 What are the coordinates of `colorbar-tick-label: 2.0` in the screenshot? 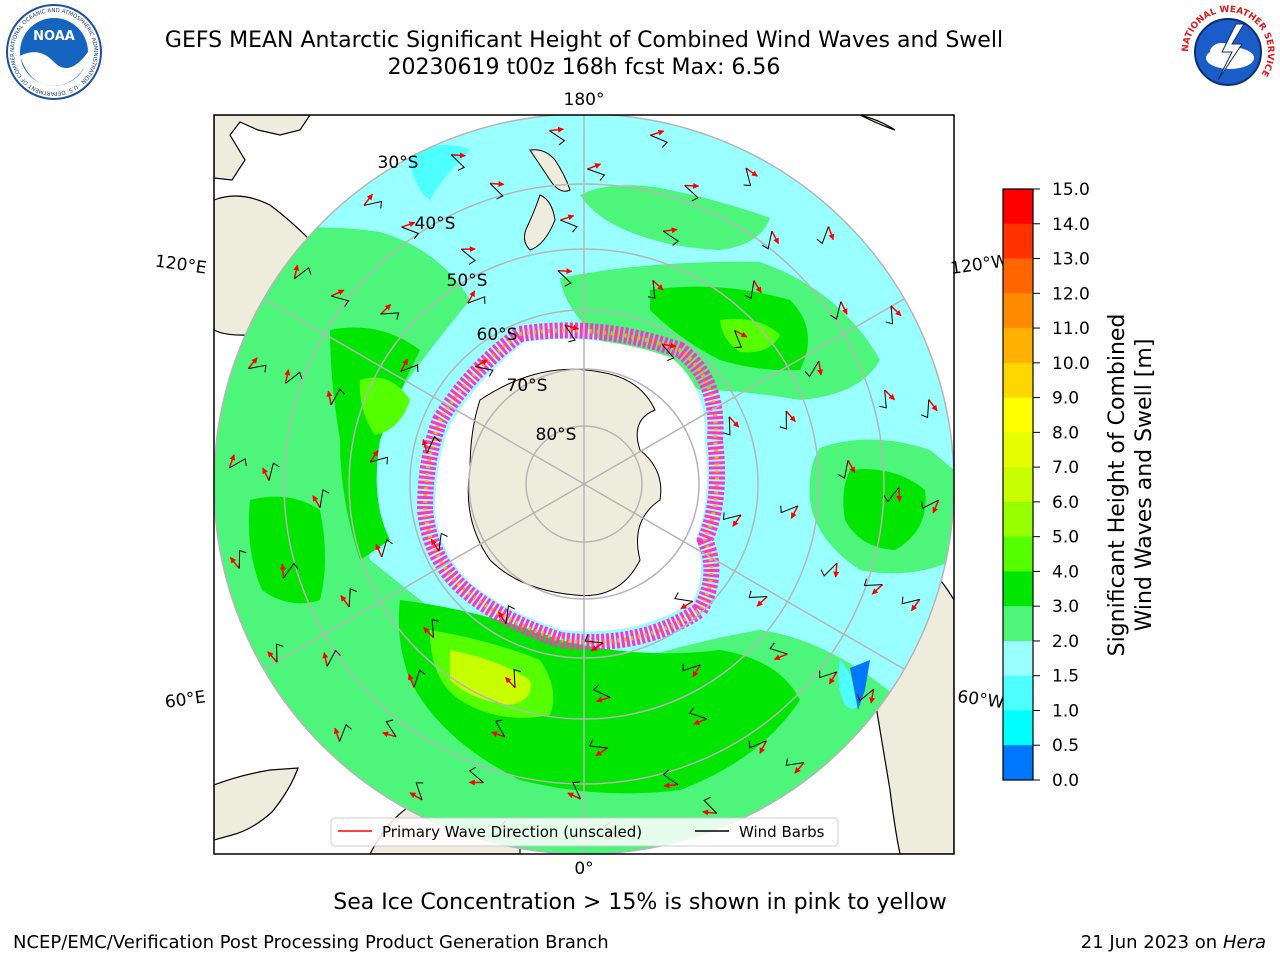 It's located at (1065, 642).